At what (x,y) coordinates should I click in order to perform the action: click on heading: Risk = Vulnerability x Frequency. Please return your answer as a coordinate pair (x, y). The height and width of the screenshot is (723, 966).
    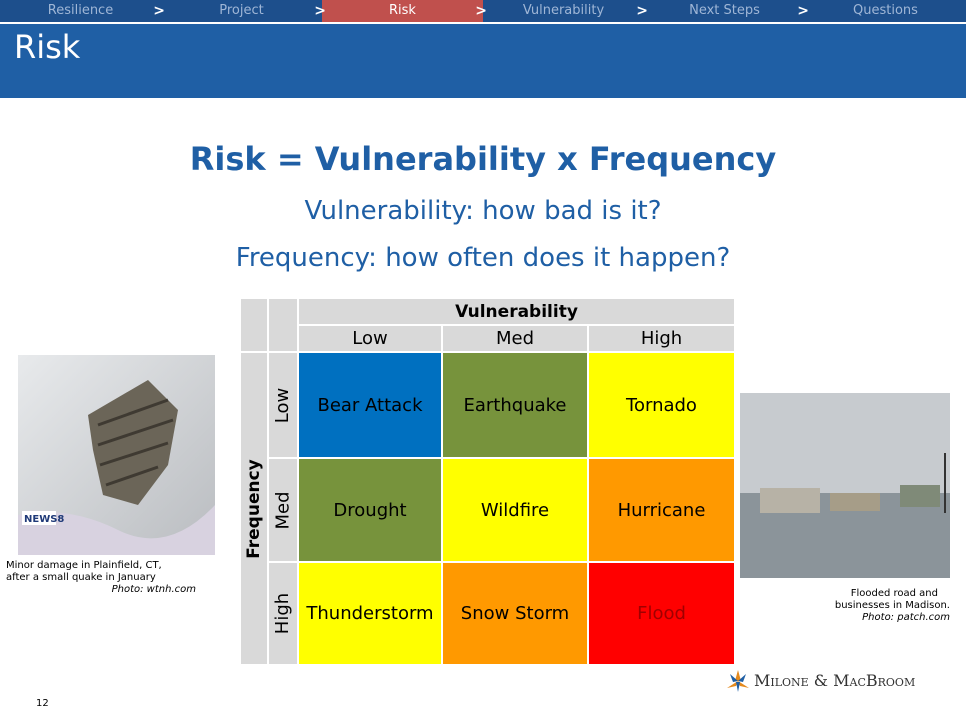
    Looking at the image, I should click on (483, 159).